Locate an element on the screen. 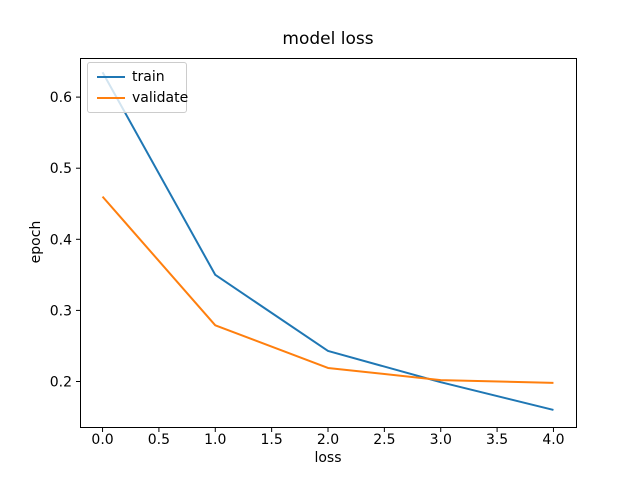 The width and height of the screenshot is (640, 480). y-axis-label: epoch is located at coordinates (36, 242).